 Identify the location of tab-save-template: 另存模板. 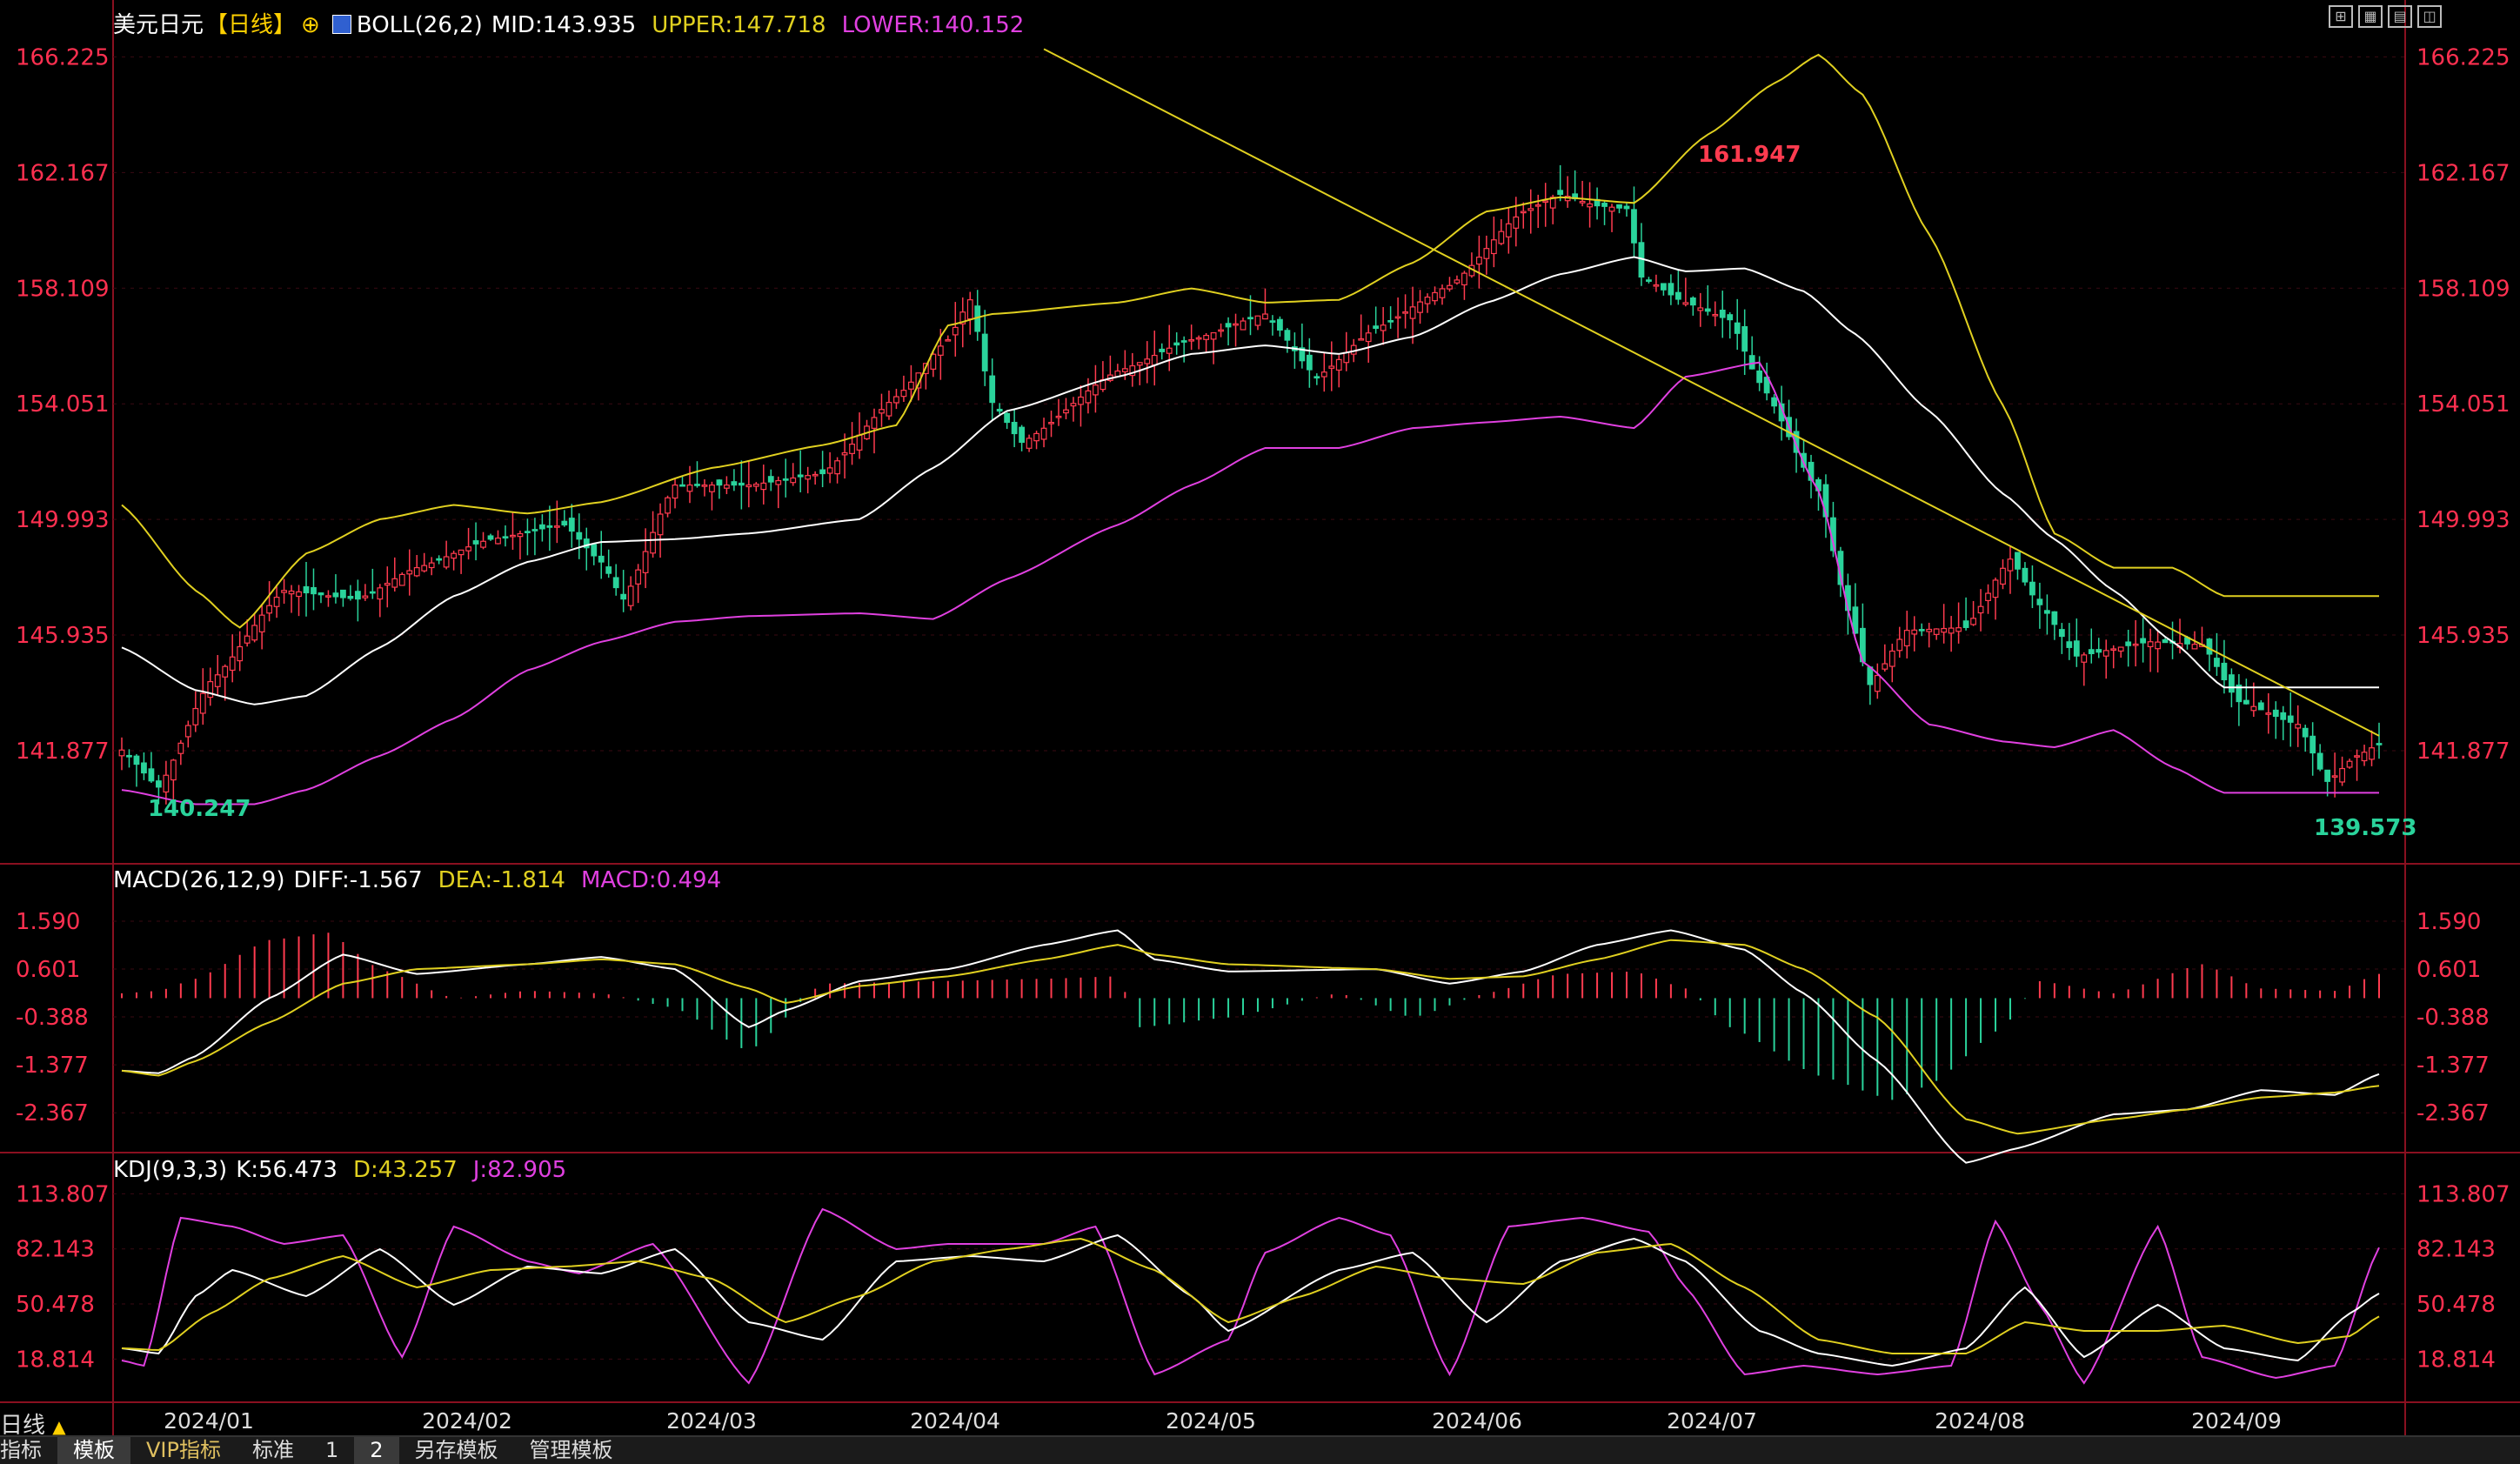
(456, 1450).